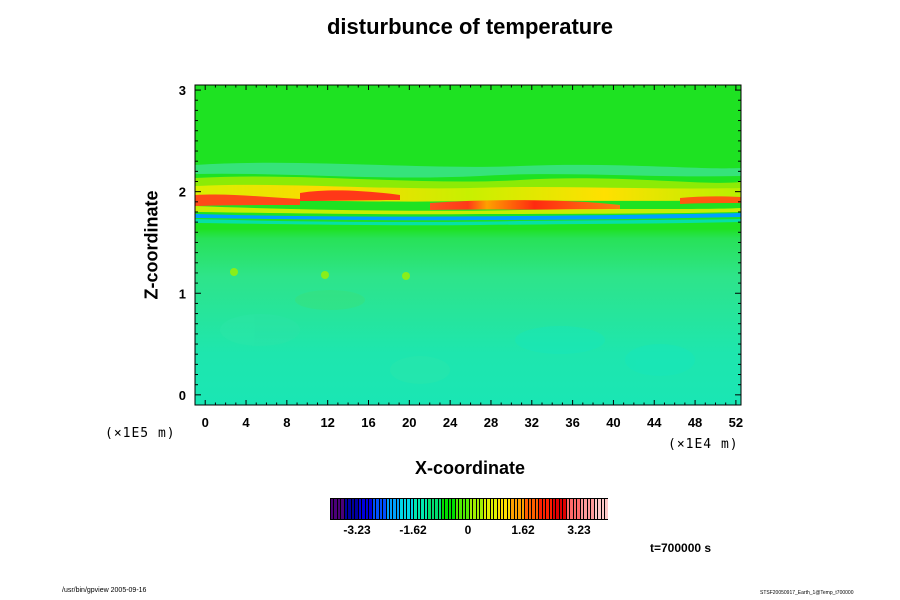 The height and width of the screenshot is (600, 900). What do you see at coordinates (613, 422) in the screenshot?
I see `x-tick-label: 40` at bounding box center [613, 422].